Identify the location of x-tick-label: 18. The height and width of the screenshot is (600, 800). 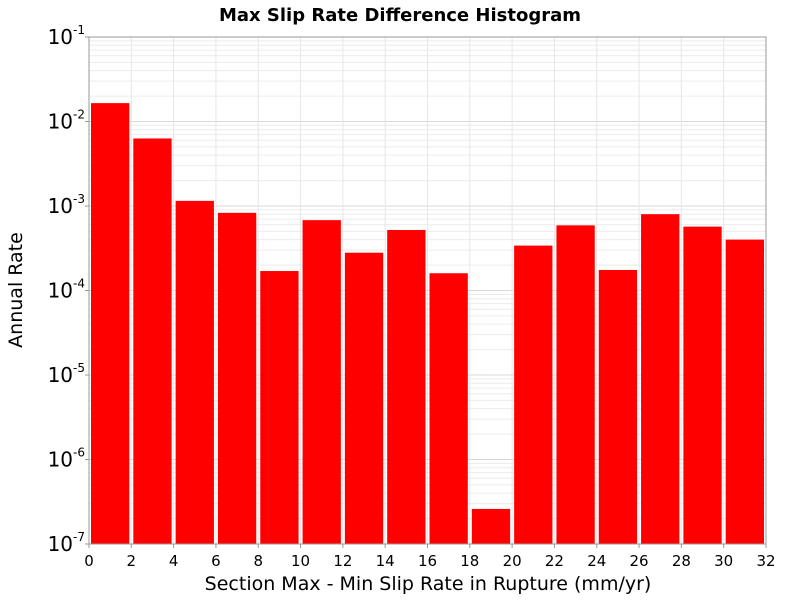
(469, 561).